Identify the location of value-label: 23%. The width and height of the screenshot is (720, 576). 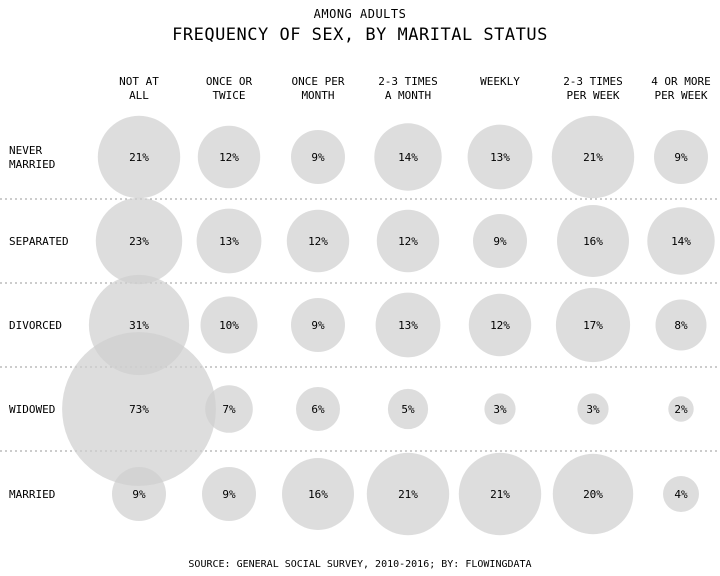
(139, 241).